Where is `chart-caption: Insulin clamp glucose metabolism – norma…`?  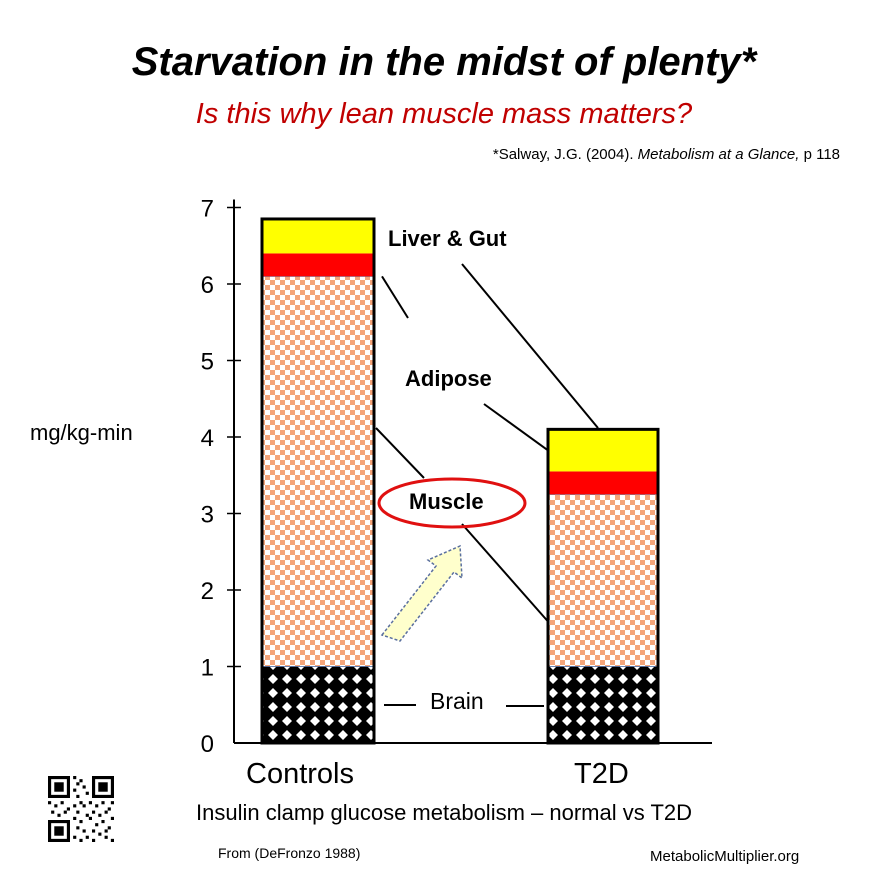 chart-caption: Insulin clamp glucose metabolism – norma… is located at coordinates (444, 812).